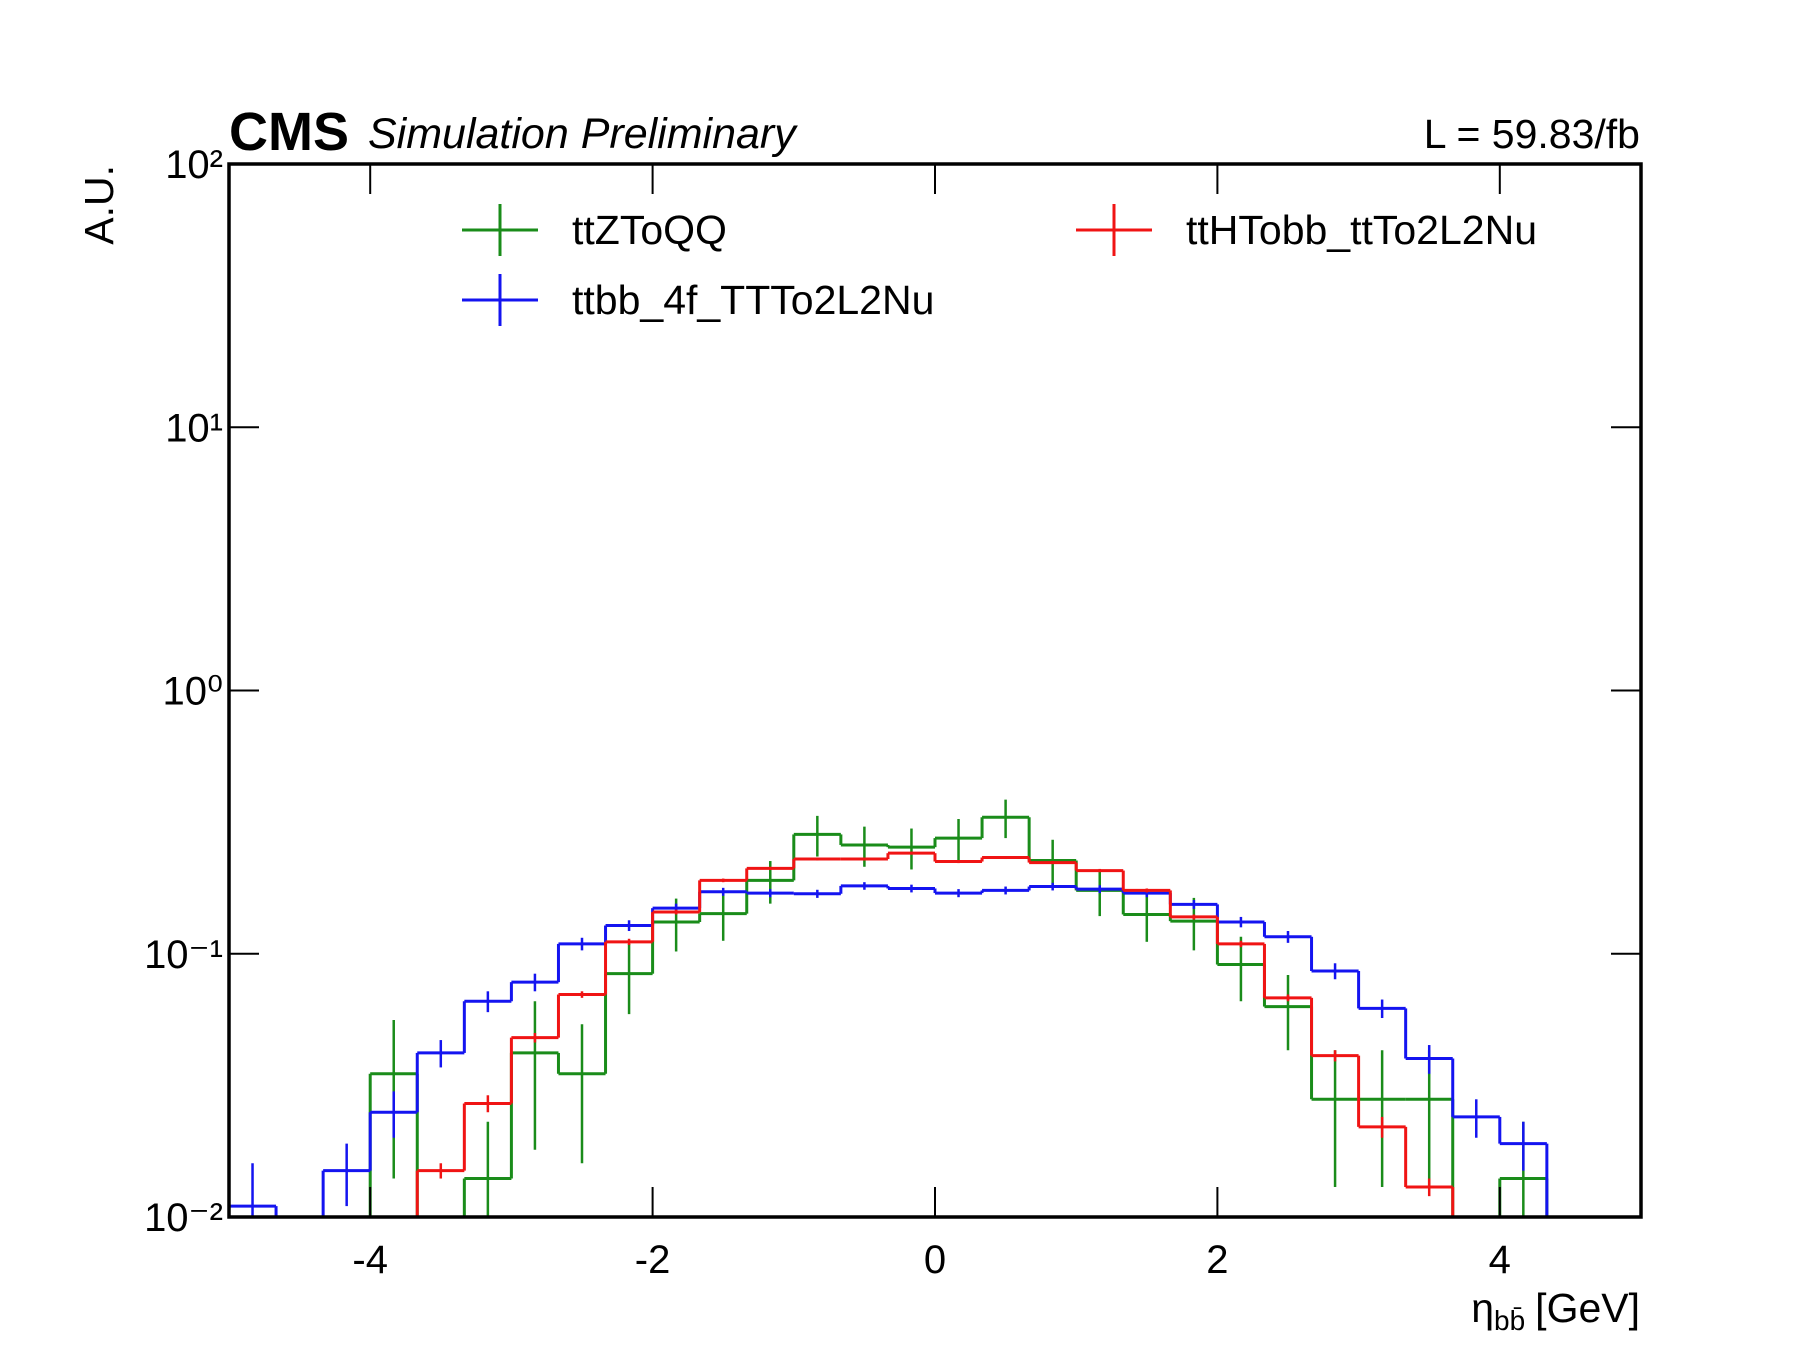 Image resolution: width=1800 pixels, height=1350 pixels. What do you see at coordinates (753, 300) in the screenshot?
I see `legend-label: ttbb_4f_TTTo2L2Nu` at bounding box center [753, 300].